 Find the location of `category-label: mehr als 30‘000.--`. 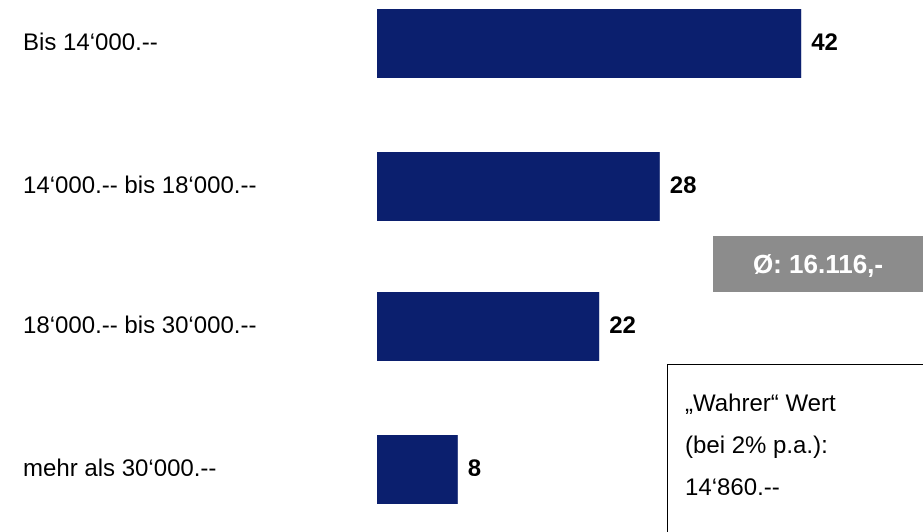

category-label: mehr als 30‘000.-- is located at coordinates (119, 468).